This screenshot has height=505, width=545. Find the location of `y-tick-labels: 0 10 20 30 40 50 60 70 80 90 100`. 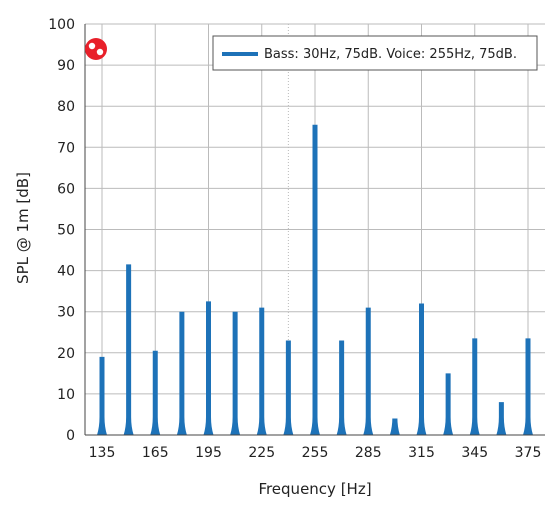

y-tick-labels: 0 10 20 30 40 50 60 70 80 90 100 is located at coordinates (61, 230).